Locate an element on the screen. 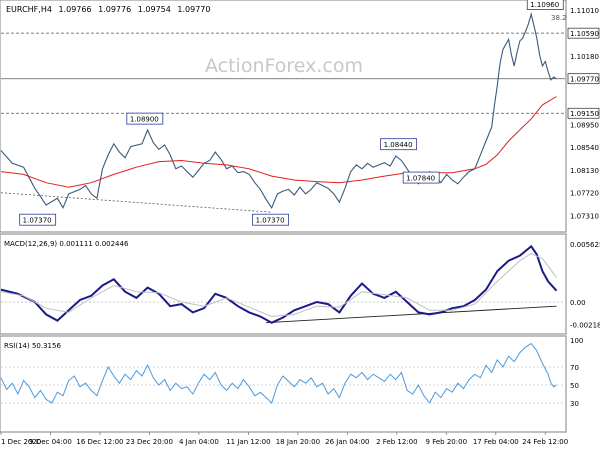 This screenshot has width=600, height=450. price-annotation-label-2: 1.07370 is located at coordinates (270, 221).